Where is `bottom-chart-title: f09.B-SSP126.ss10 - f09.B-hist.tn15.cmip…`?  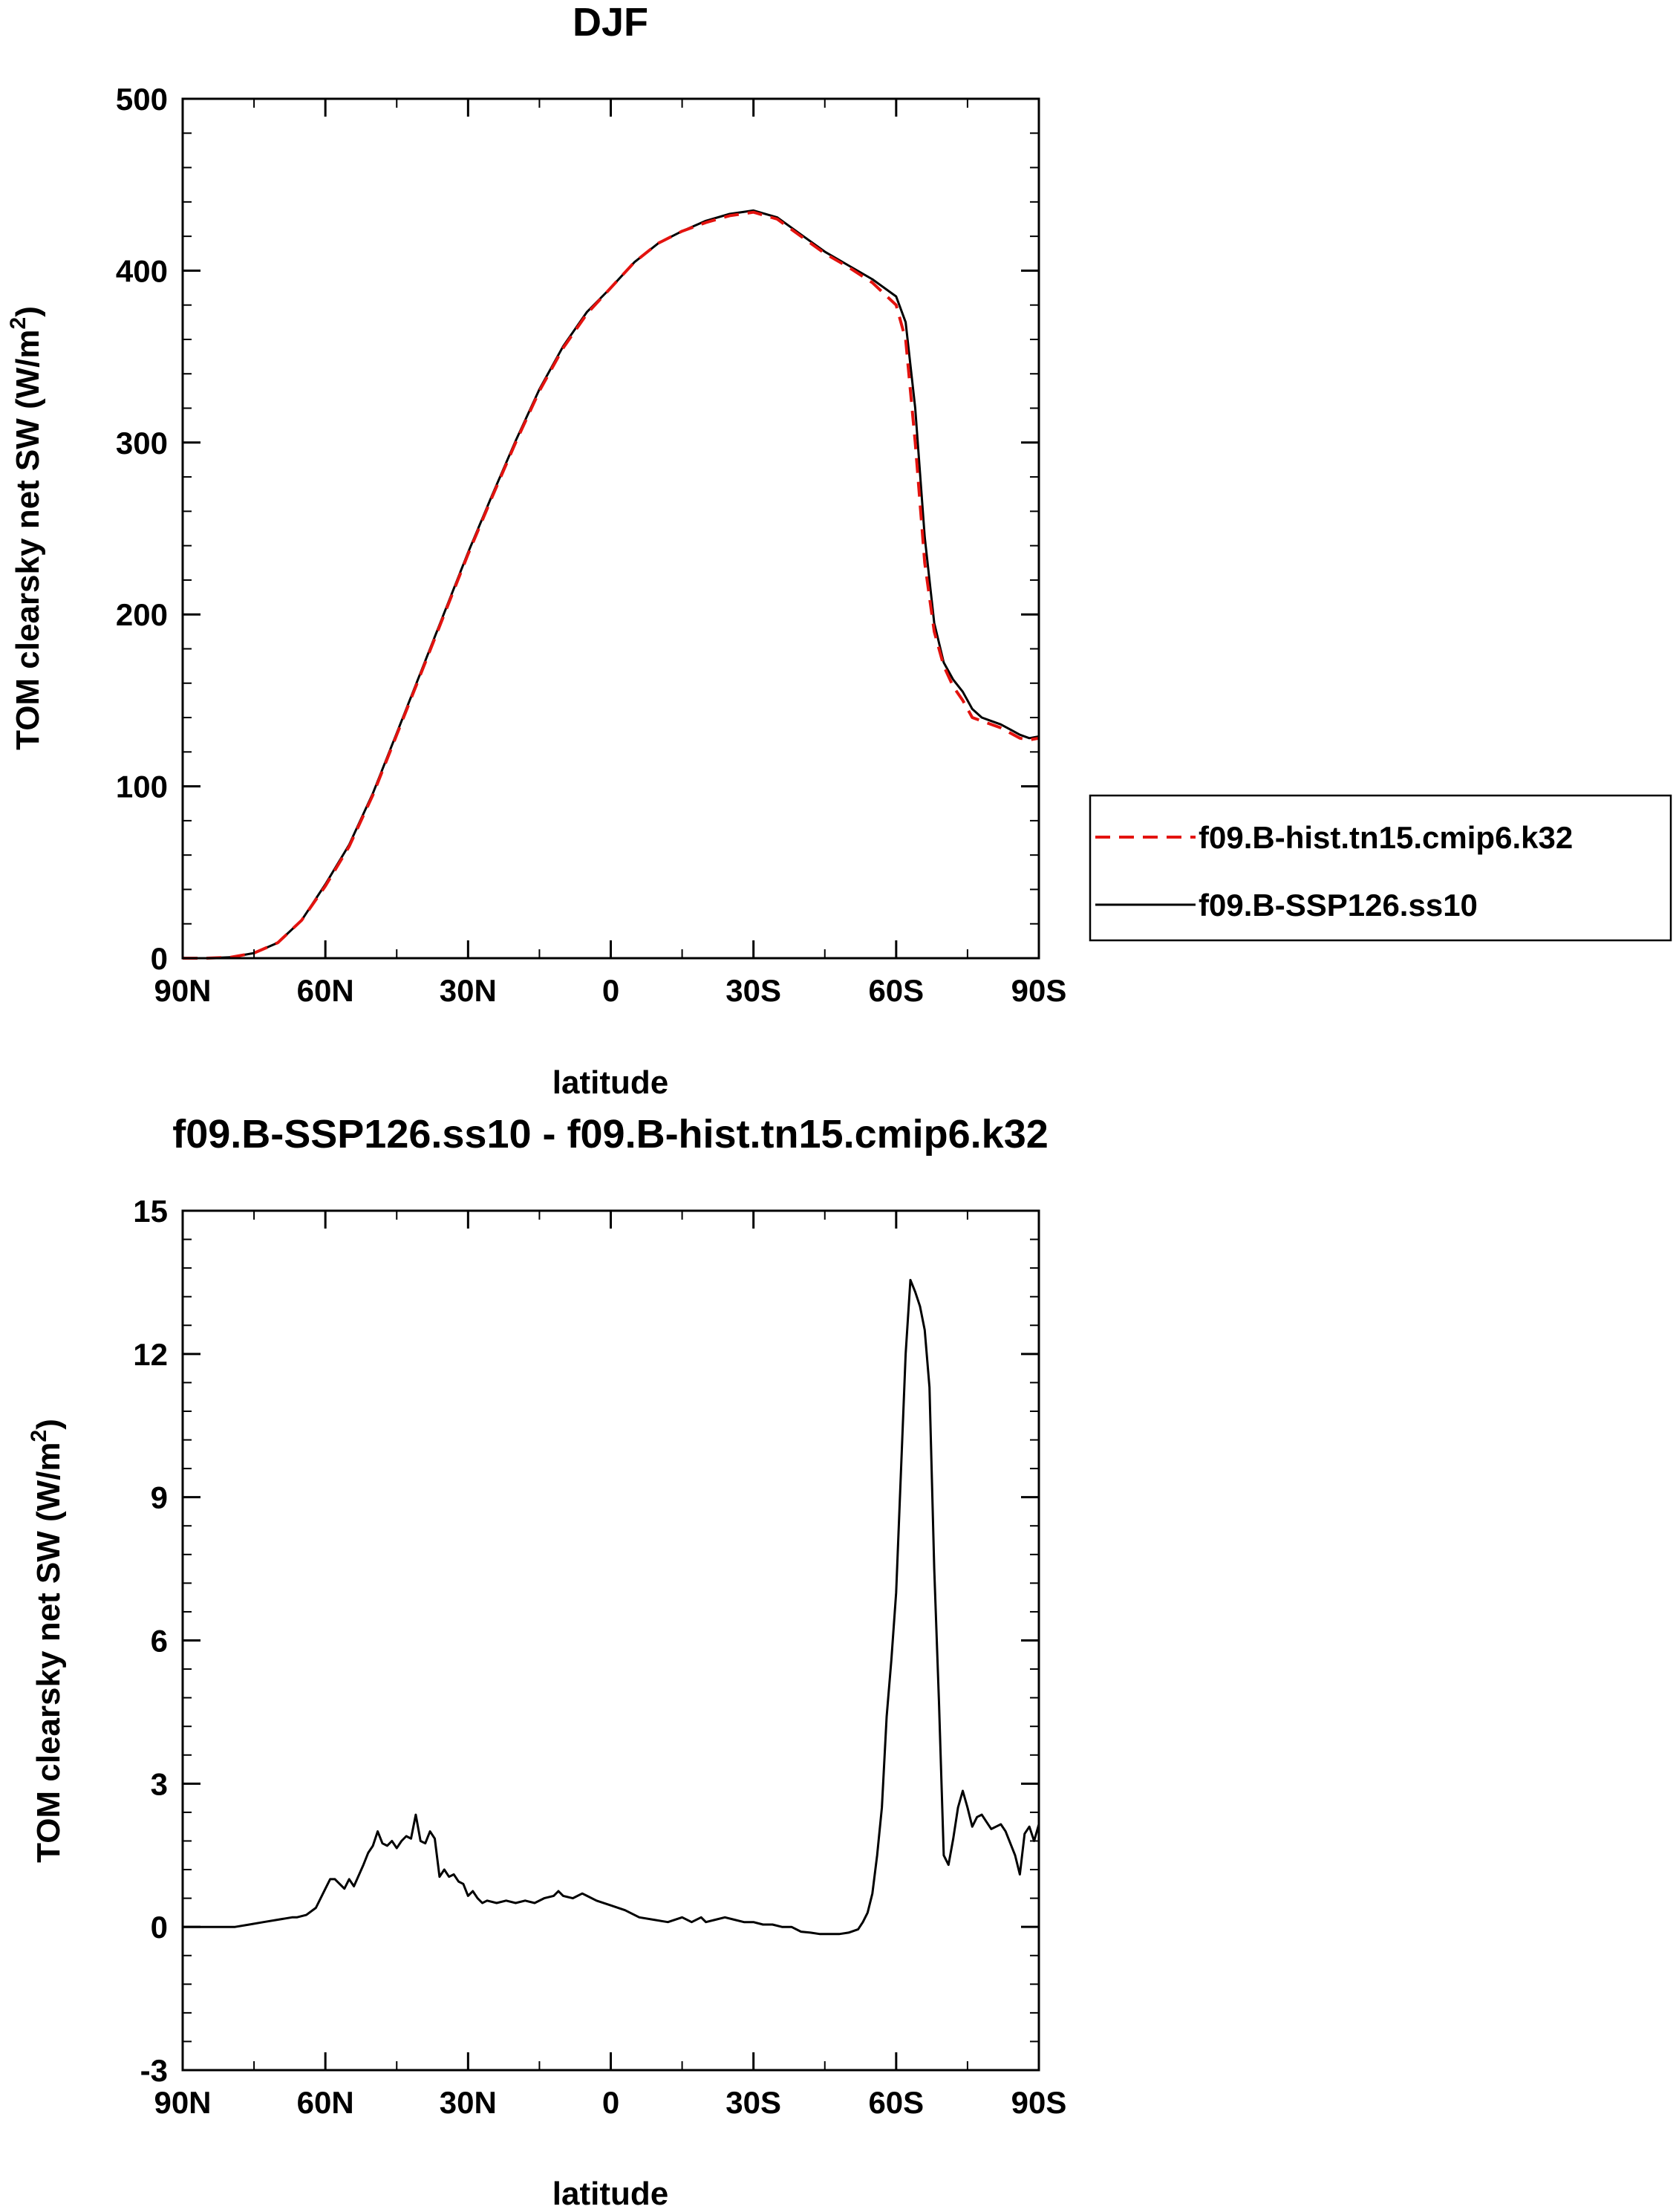 bottom-chart-title: f09.B-SSP126.ss10 - f09.B-hist.tn15.cmip… is located at coordinates (610, 1134).